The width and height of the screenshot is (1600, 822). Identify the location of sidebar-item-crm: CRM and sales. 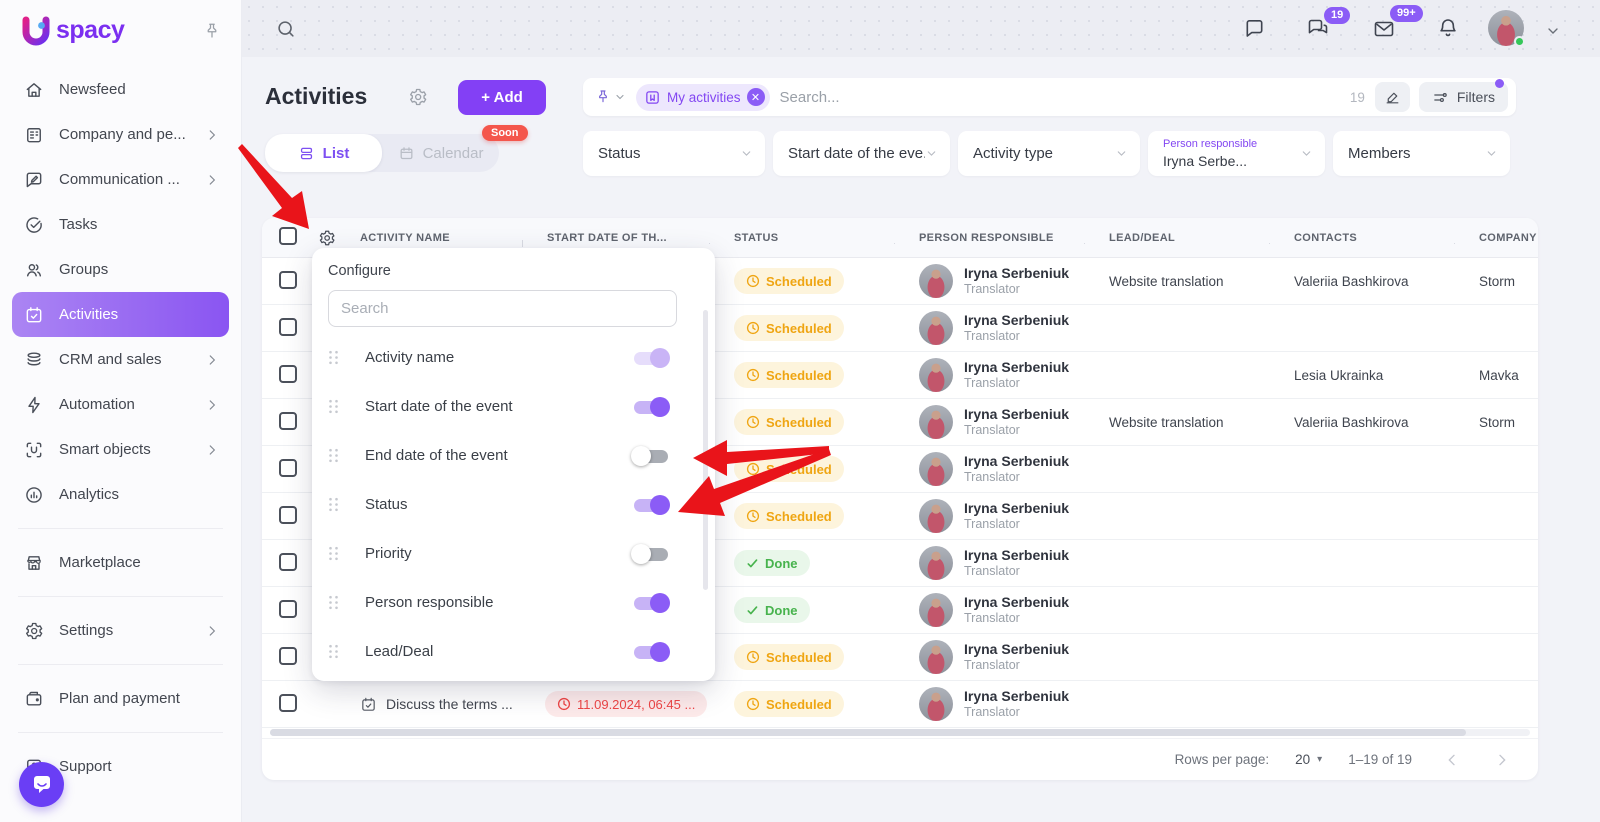
(120, 359).